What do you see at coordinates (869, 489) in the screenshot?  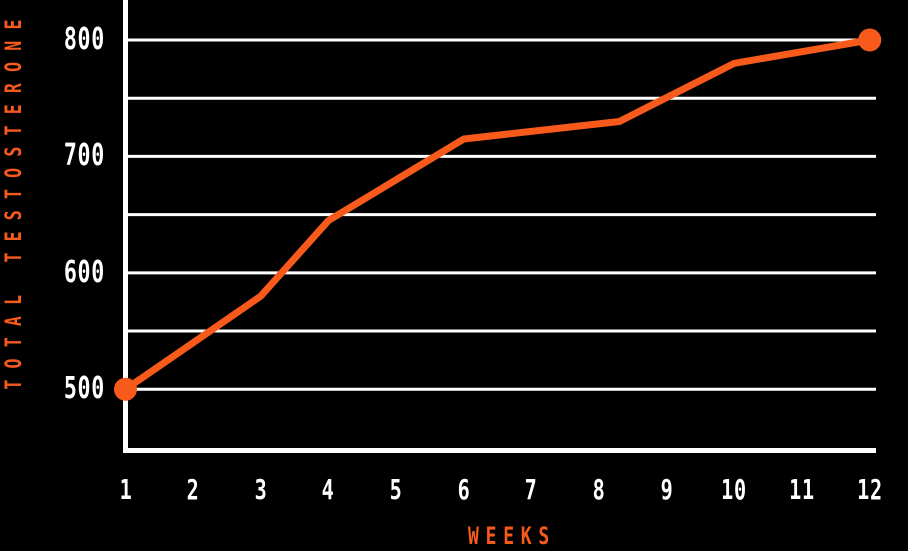 I see `x-tick-label: 12` at bounding box center [869, 489].